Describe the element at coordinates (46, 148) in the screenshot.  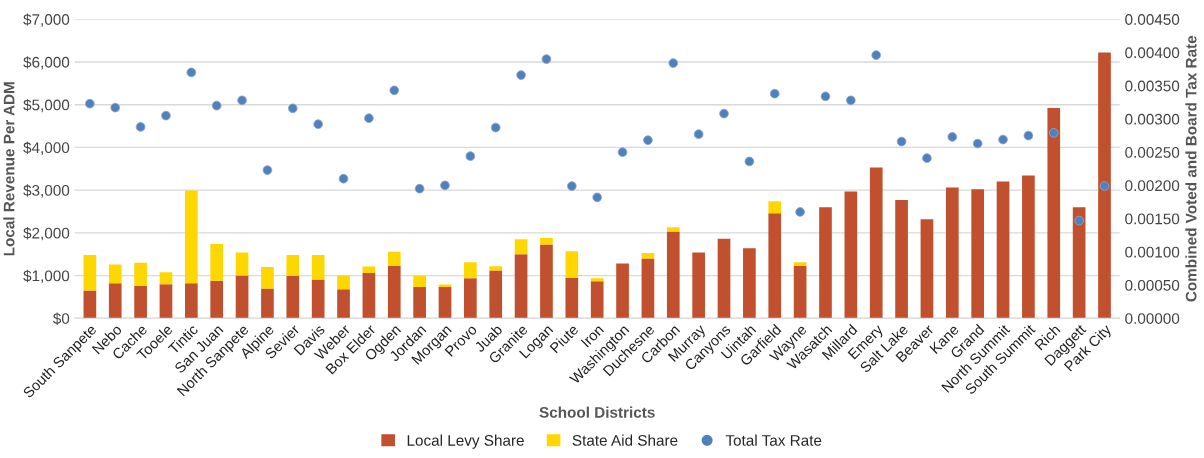
I see `y-tick-label: $4,000` at that location.